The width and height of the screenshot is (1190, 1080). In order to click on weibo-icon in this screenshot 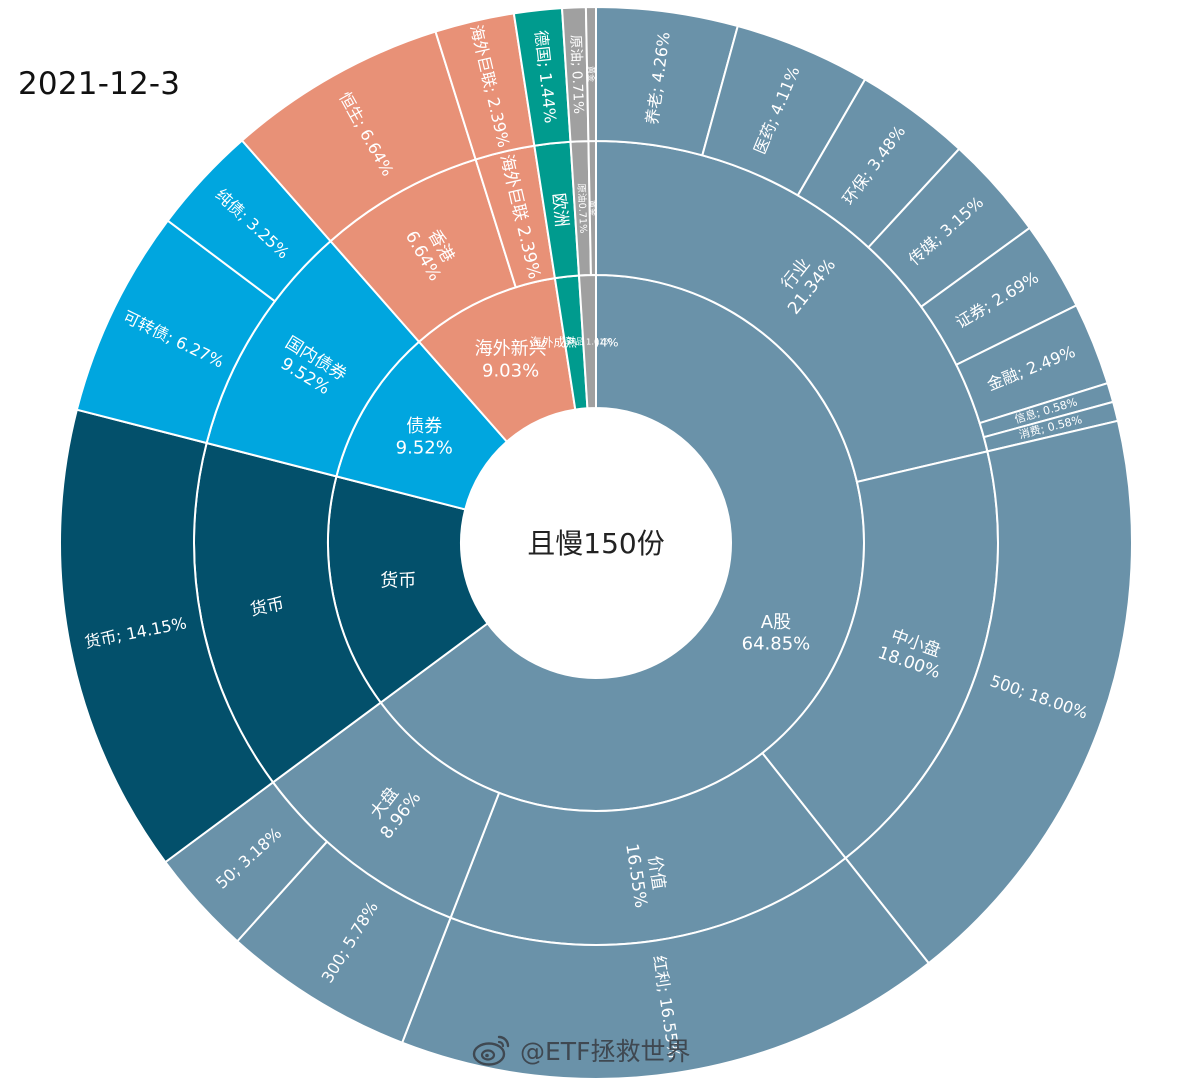, I will do `click(491, 1050)`.